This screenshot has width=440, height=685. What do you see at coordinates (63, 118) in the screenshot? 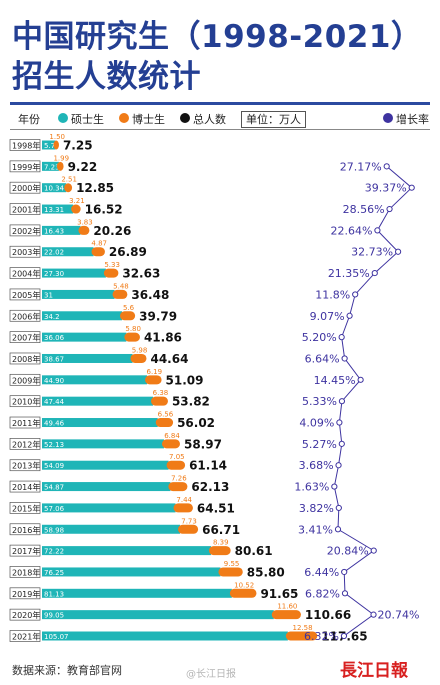
I see `legend-master-dot` at bounding box center [63, 118].